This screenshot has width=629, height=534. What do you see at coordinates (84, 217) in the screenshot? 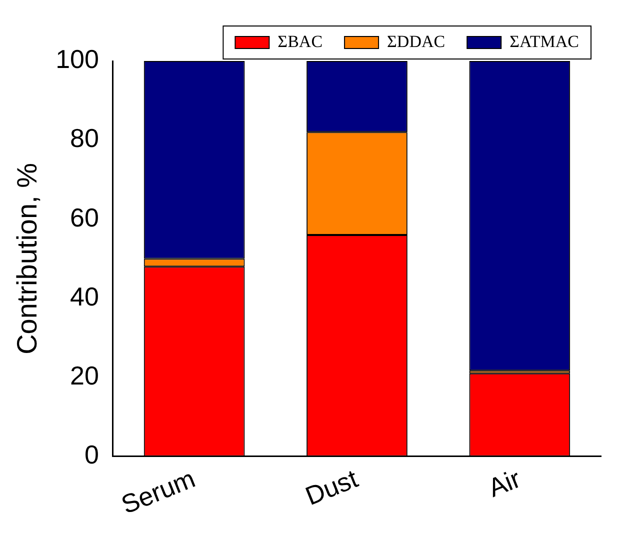
I see `y-tick-label: 60` at bounding box center [84, 217].